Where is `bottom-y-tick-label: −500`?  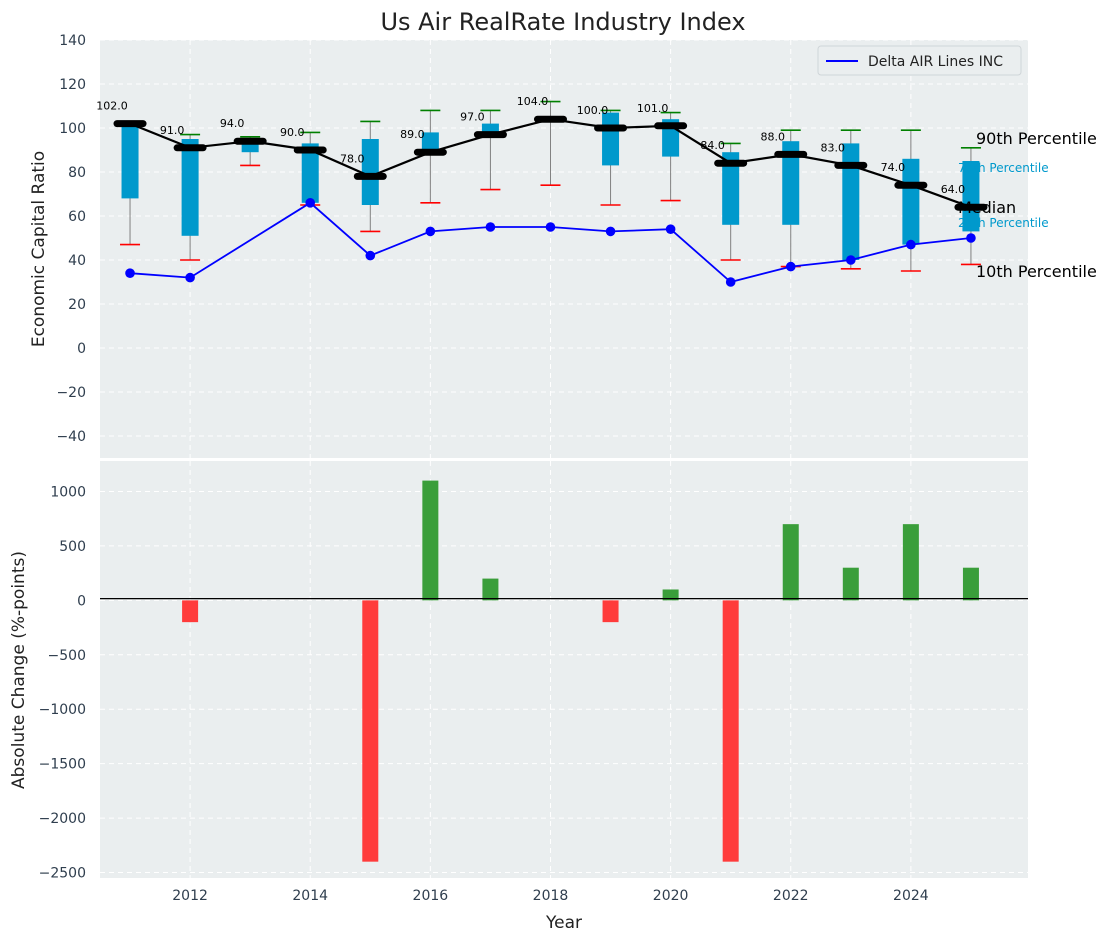 bottom-y-tick-label: −500 is located at coordinates (67, 656).